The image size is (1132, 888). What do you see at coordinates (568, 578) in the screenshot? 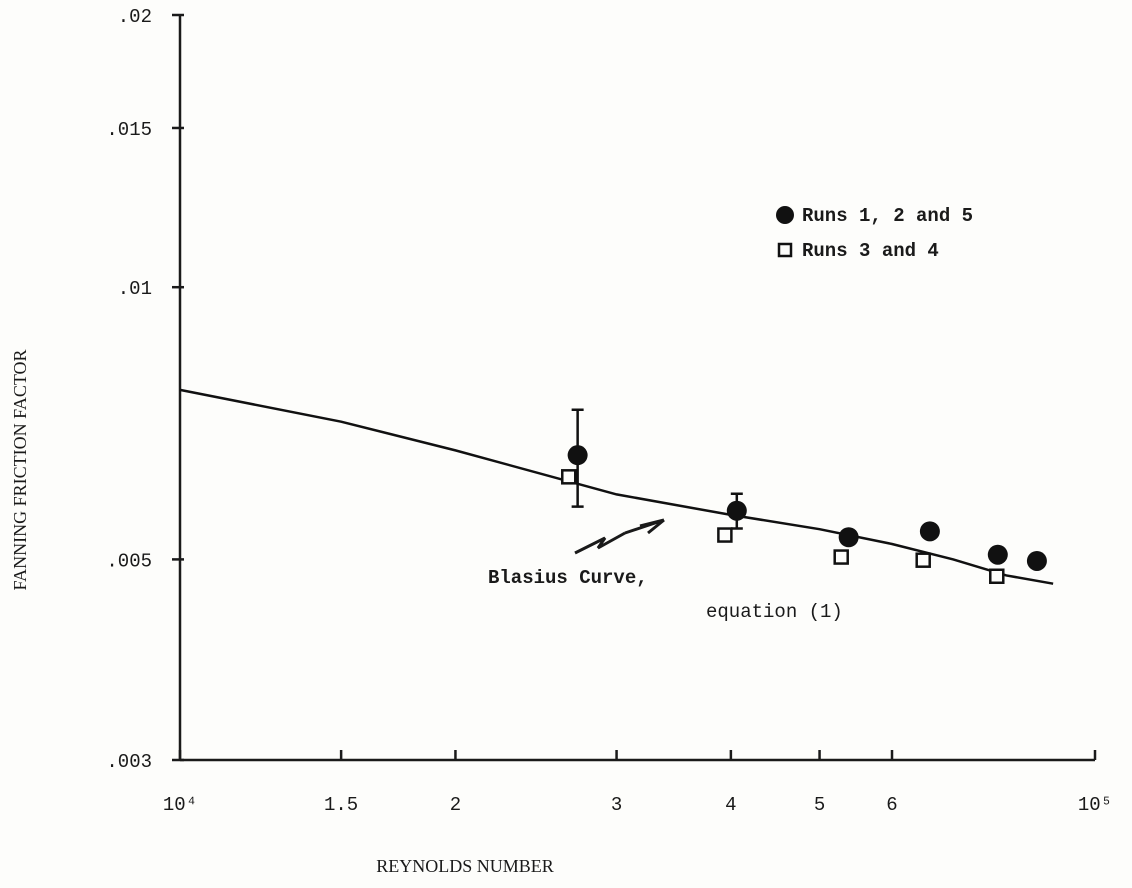
I see `annotation: Blasius Curve,` at bounding box center [568, 578].